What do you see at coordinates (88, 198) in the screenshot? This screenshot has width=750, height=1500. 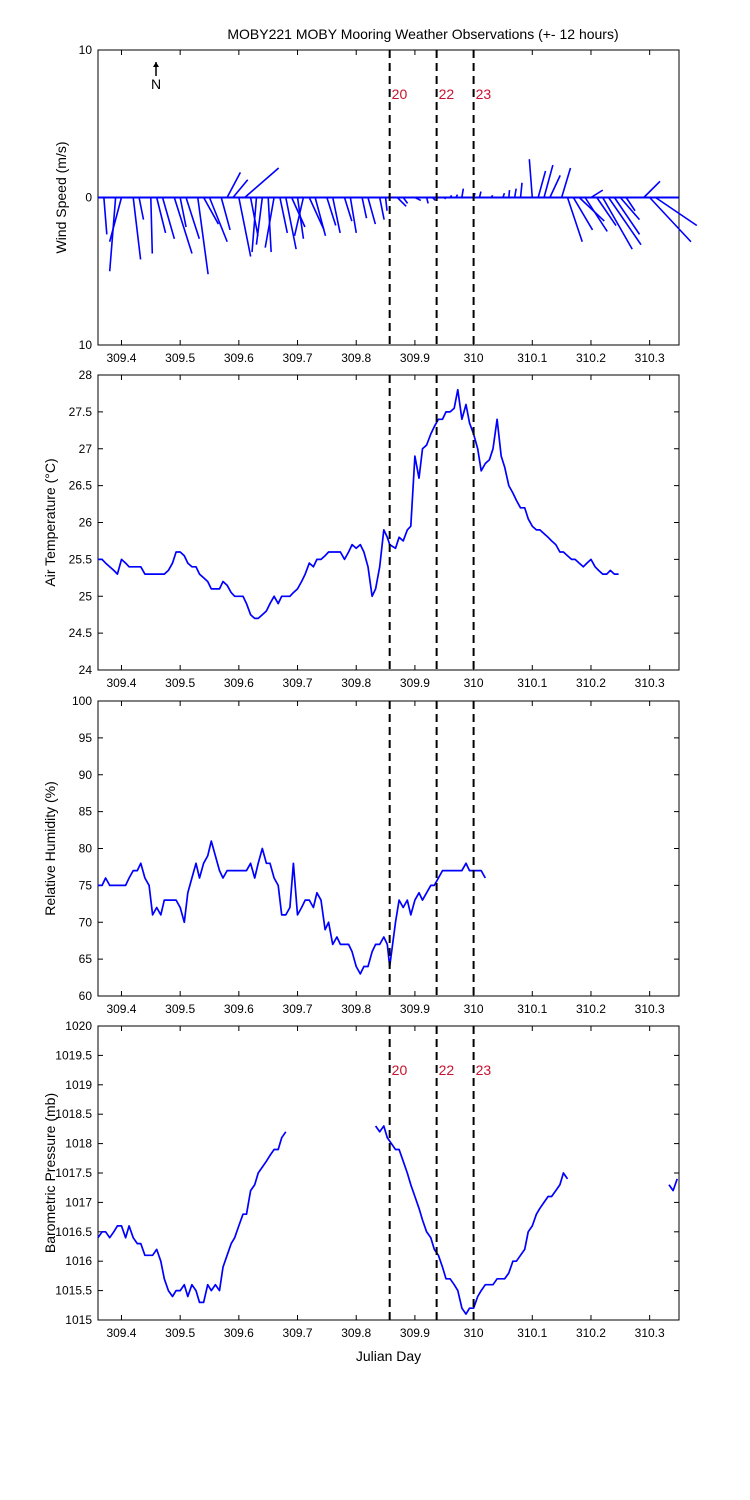 I see `y-tick-label: 0` at bounding box center [88, 198].